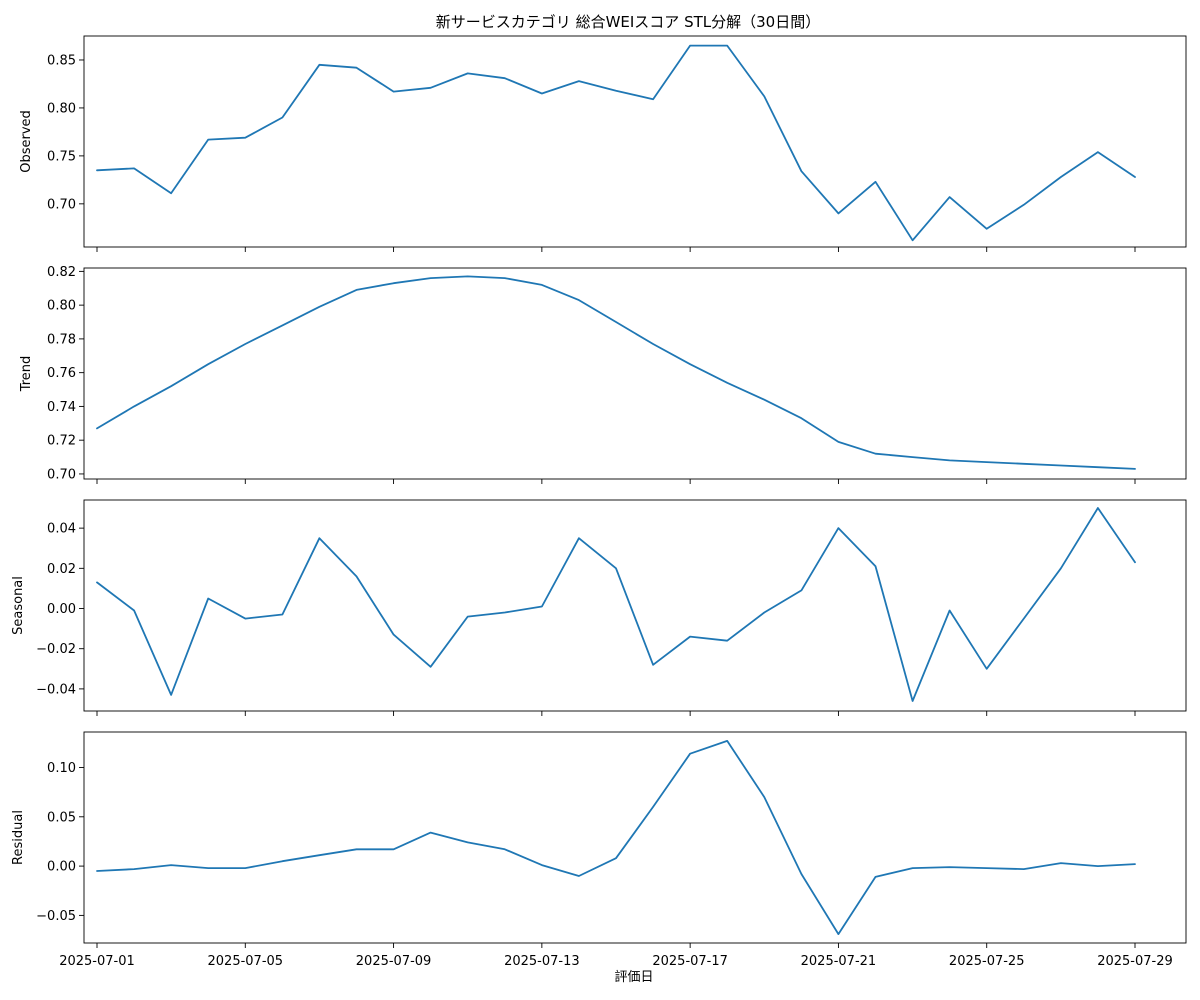 Image resolution: width=1200 pixels, height=1000 pixels. I want to click on y-tick-label: 0.10, so click(61, 768).